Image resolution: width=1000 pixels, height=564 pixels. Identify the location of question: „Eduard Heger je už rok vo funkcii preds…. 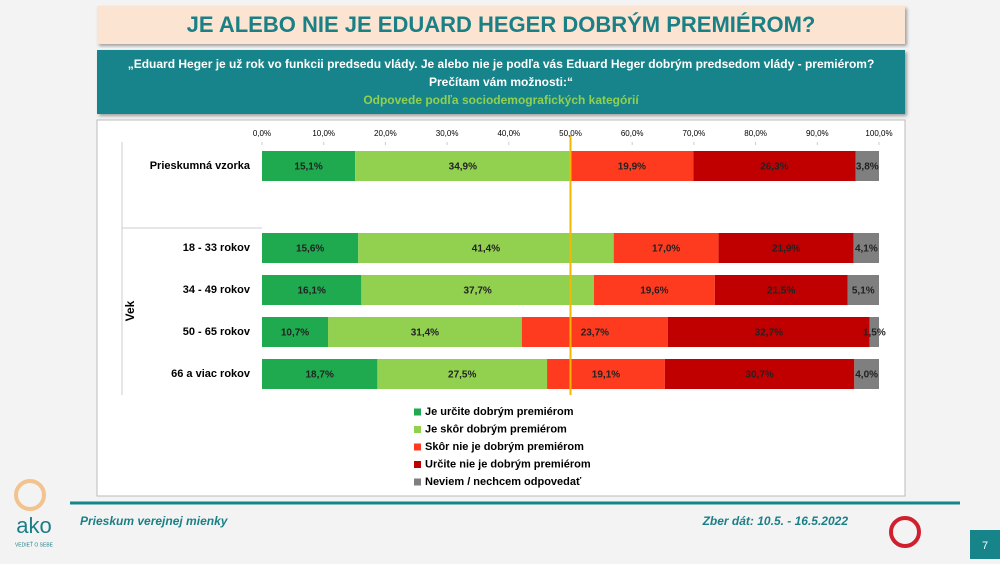
(501, 64).